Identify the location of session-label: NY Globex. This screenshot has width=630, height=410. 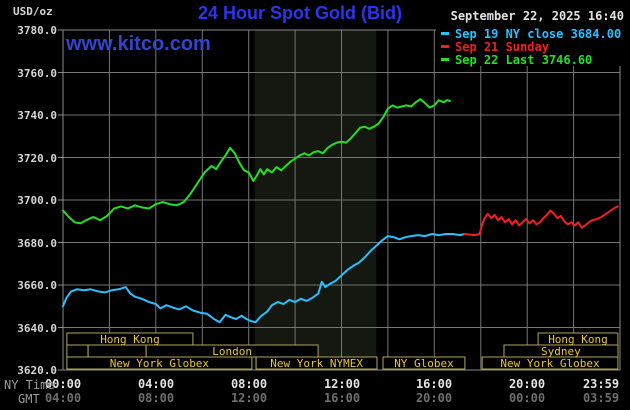
(424, 363).